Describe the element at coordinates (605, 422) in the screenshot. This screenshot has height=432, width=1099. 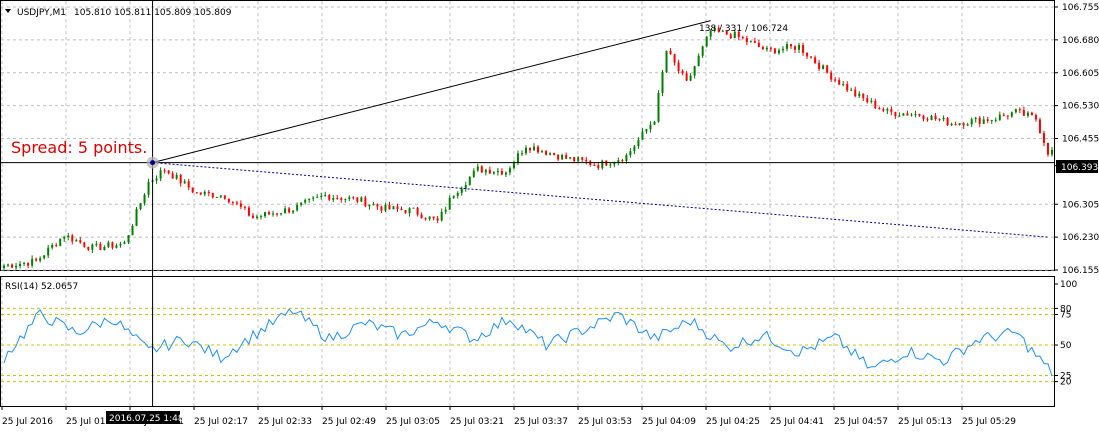
I see `time-tick-label: 25 Jul 03:53` at that location.